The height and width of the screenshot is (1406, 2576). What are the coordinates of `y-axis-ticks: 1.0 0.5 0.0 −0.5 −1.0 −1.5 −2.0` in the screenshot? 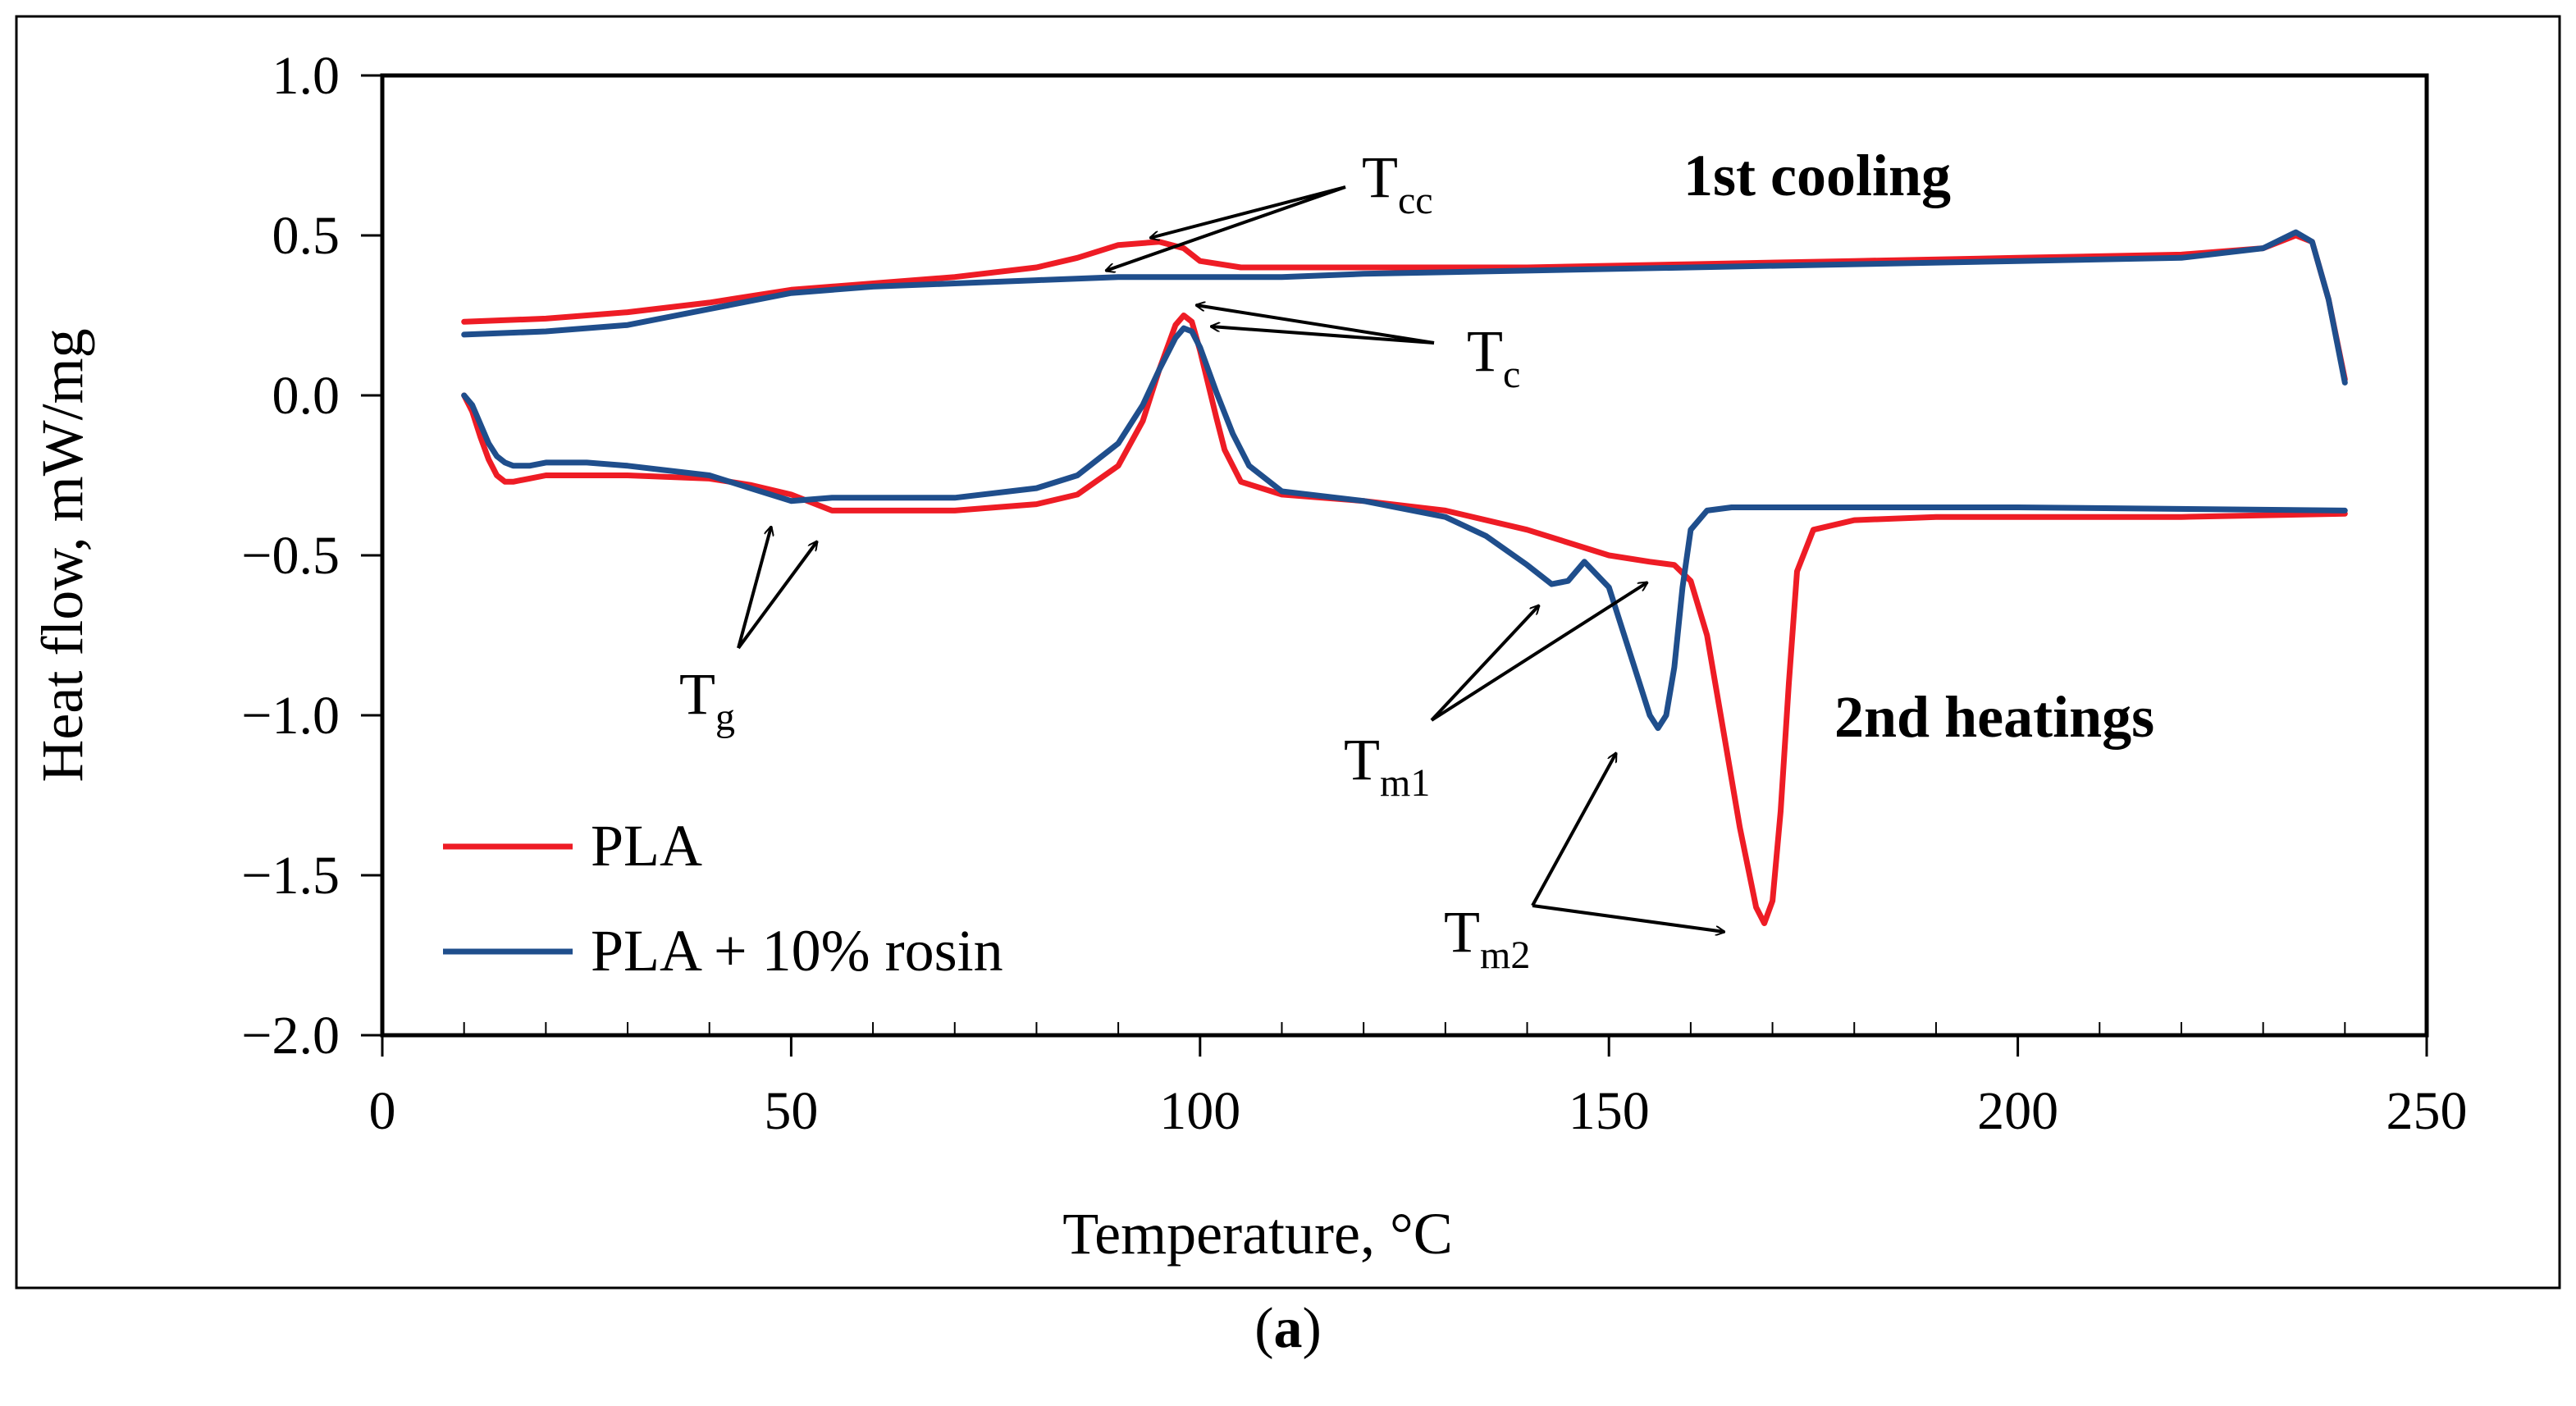 It's located at (311, 556).